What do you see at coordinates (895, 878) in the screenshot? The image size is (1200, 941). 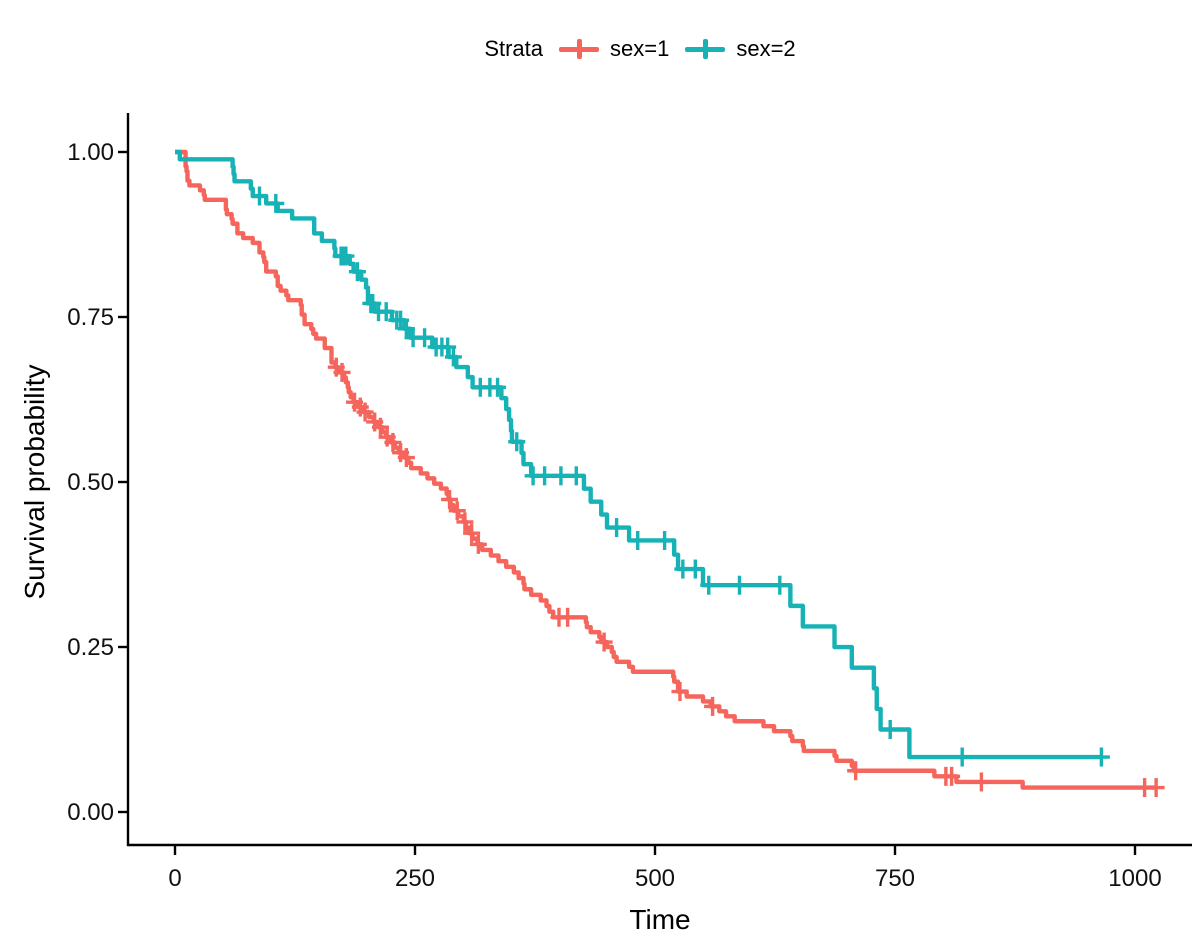 I see `x-tick-label: 750` at bounding box center [895, 878].